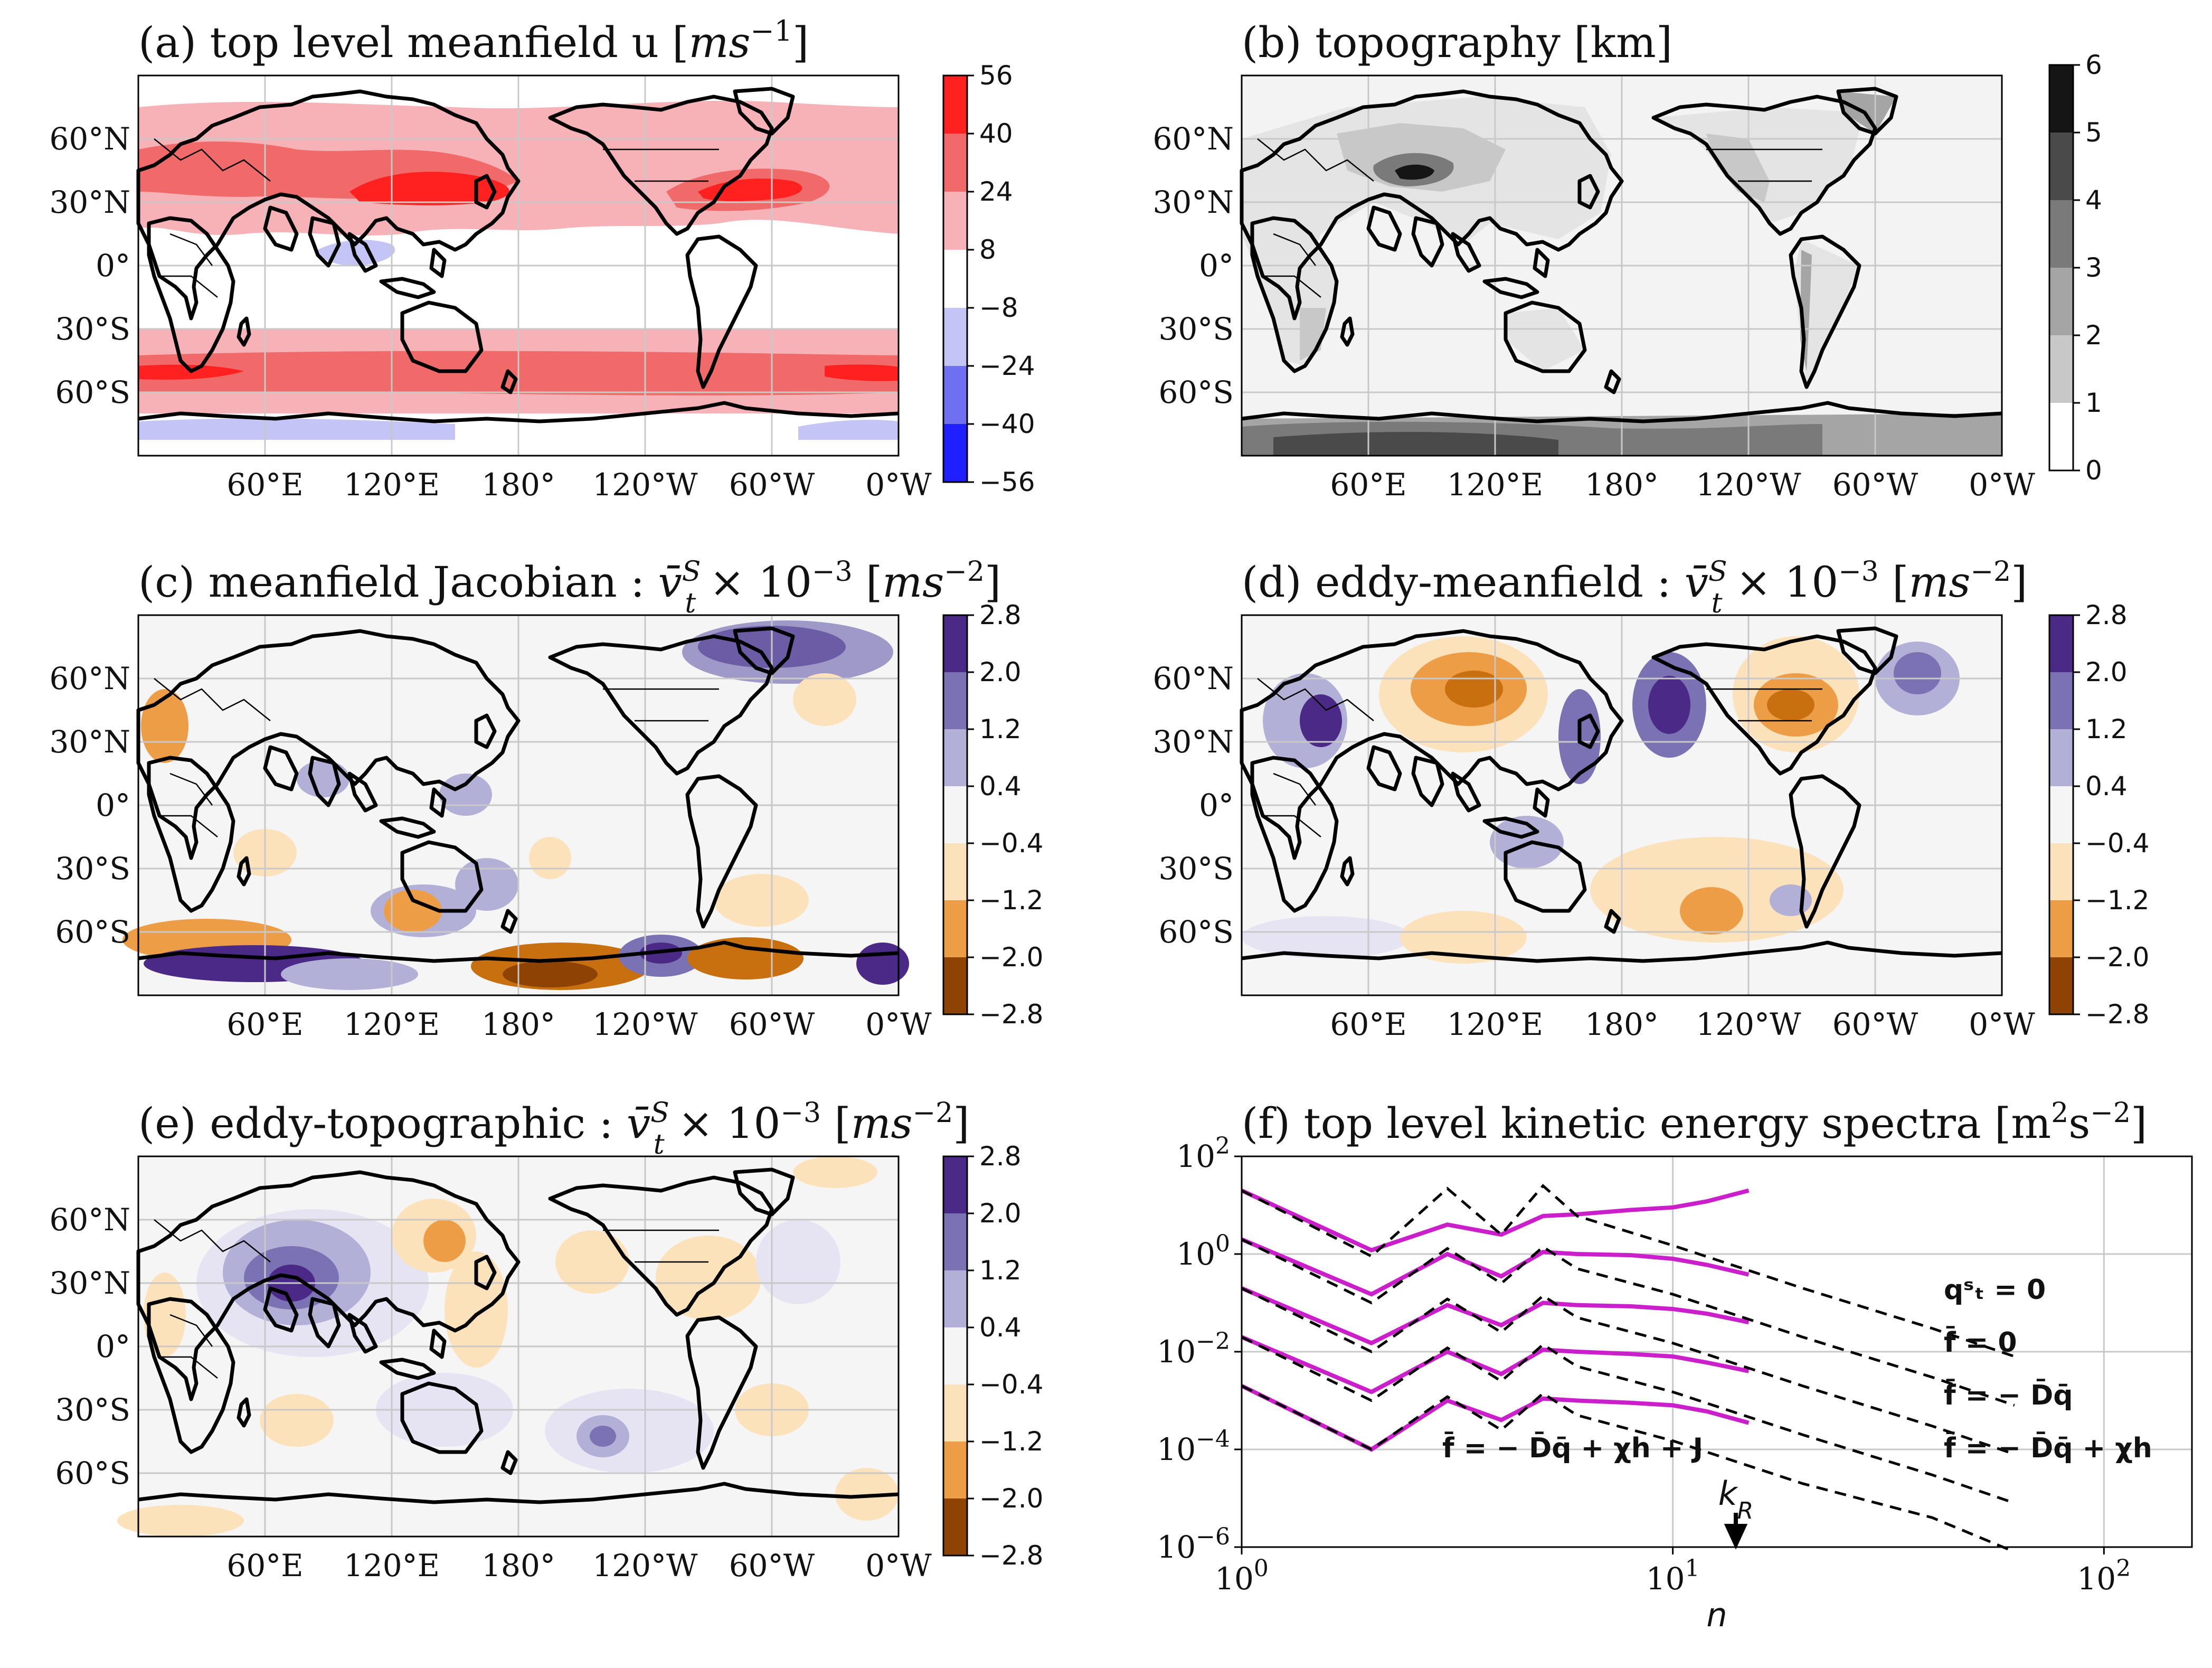 The image size is (2212, 1668). What do you see at coordinates (1738, 168) in the screenshot?
I see `rockies-mid` at bounding box center [1738, 168].